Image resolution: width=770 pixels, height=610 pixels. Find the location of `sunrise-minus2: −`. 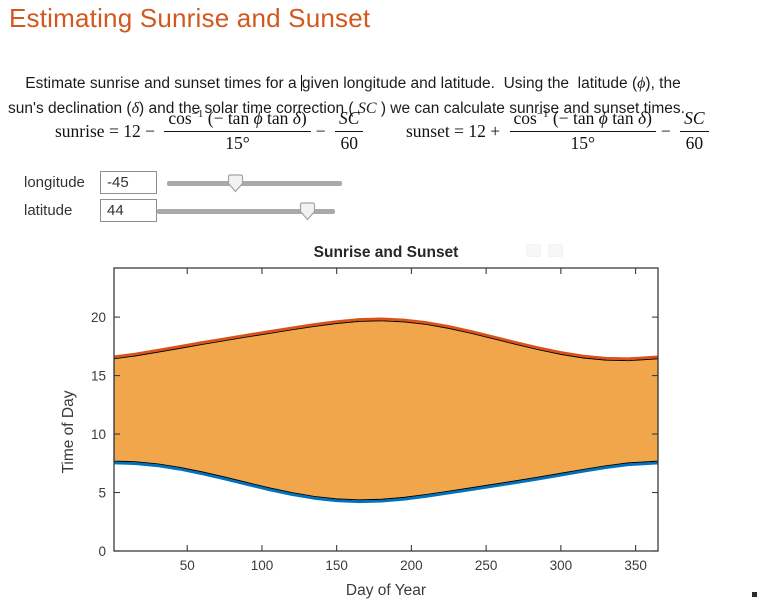

sunrise-minus2: − is located at coordinates (322, 130).